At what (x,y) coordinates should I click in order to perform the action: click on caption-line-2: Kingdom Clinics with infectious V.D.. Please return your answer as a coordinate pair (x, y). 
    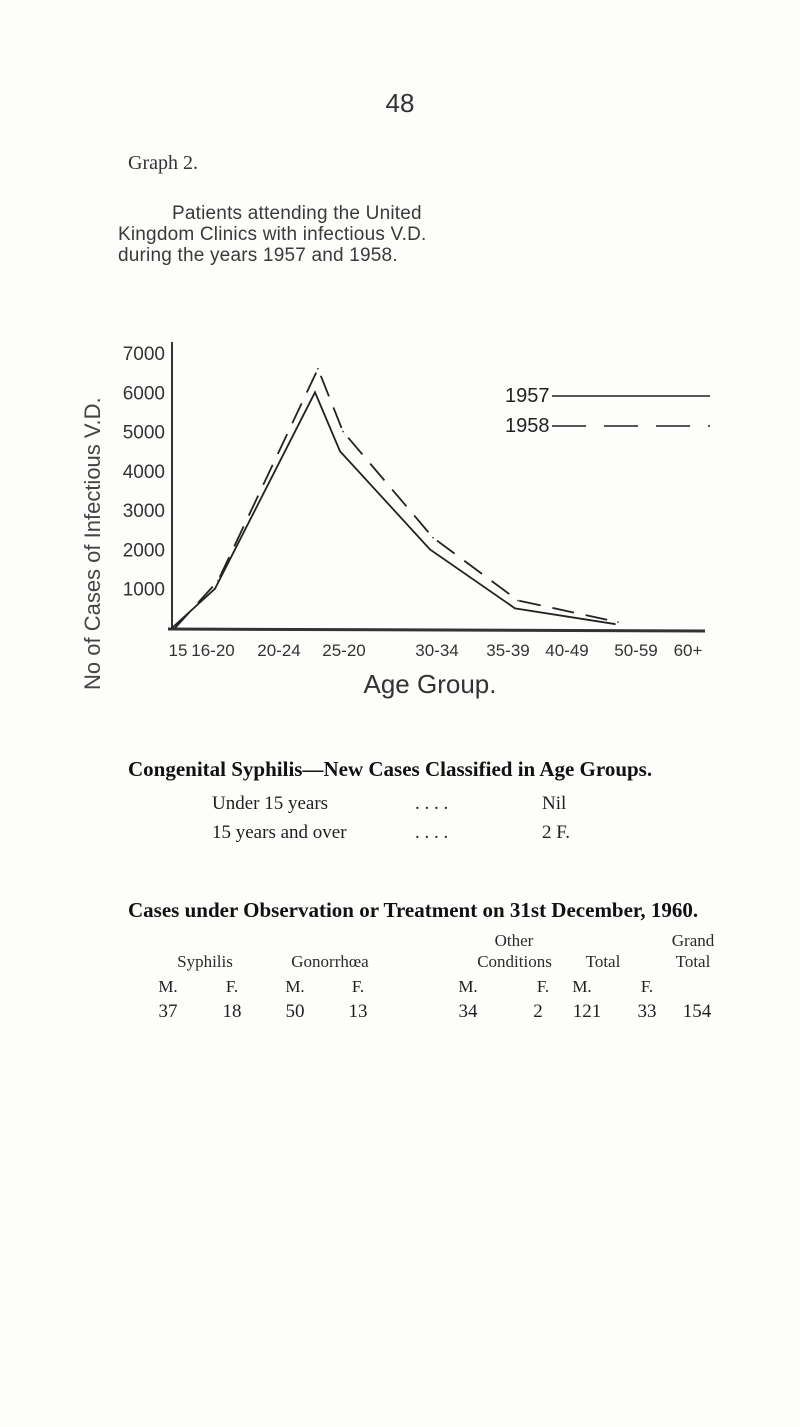
    Looking at the image, I should click on (272, 234).